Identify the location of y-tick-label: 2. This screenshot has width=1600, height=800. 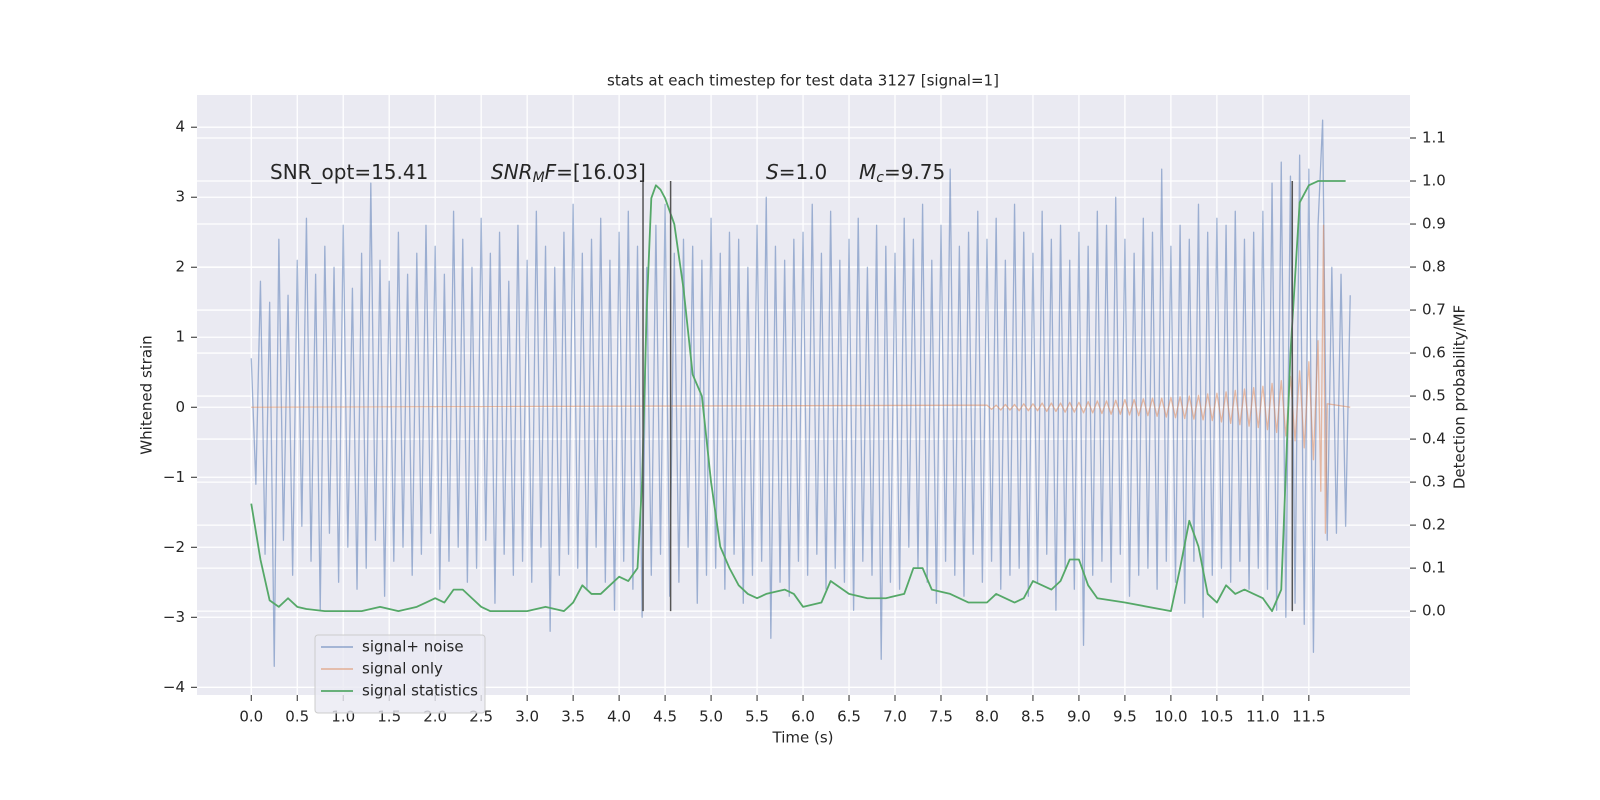
(180, 267).